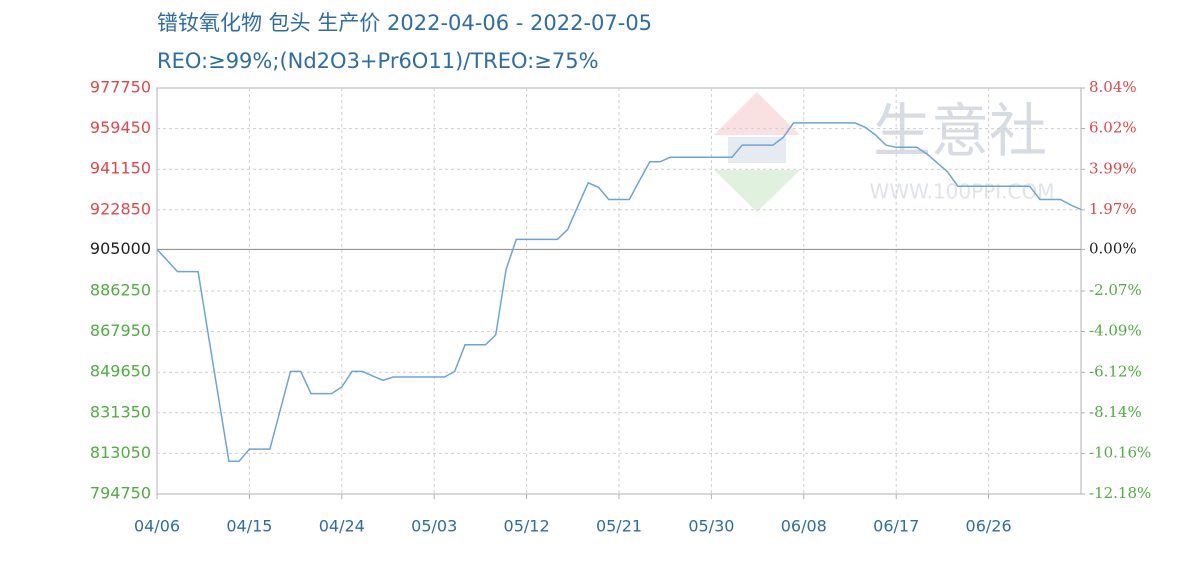 The image size is (1200, 574). What do you see at coordinates (804, 526) in the screenshot?
I see `x-tick-label: 06/08` at bounding box center [804, 526].